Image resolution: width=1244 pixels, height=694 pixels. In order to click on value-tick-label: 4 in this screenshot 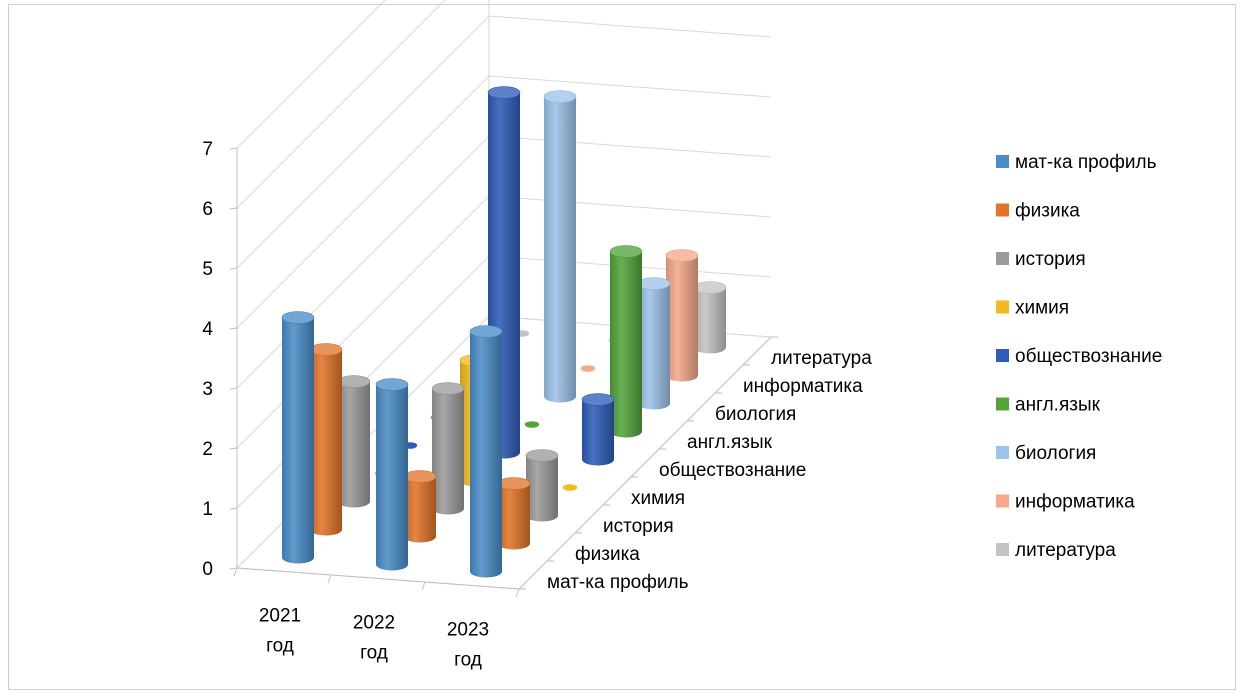, I will do `click(207, 329)`.